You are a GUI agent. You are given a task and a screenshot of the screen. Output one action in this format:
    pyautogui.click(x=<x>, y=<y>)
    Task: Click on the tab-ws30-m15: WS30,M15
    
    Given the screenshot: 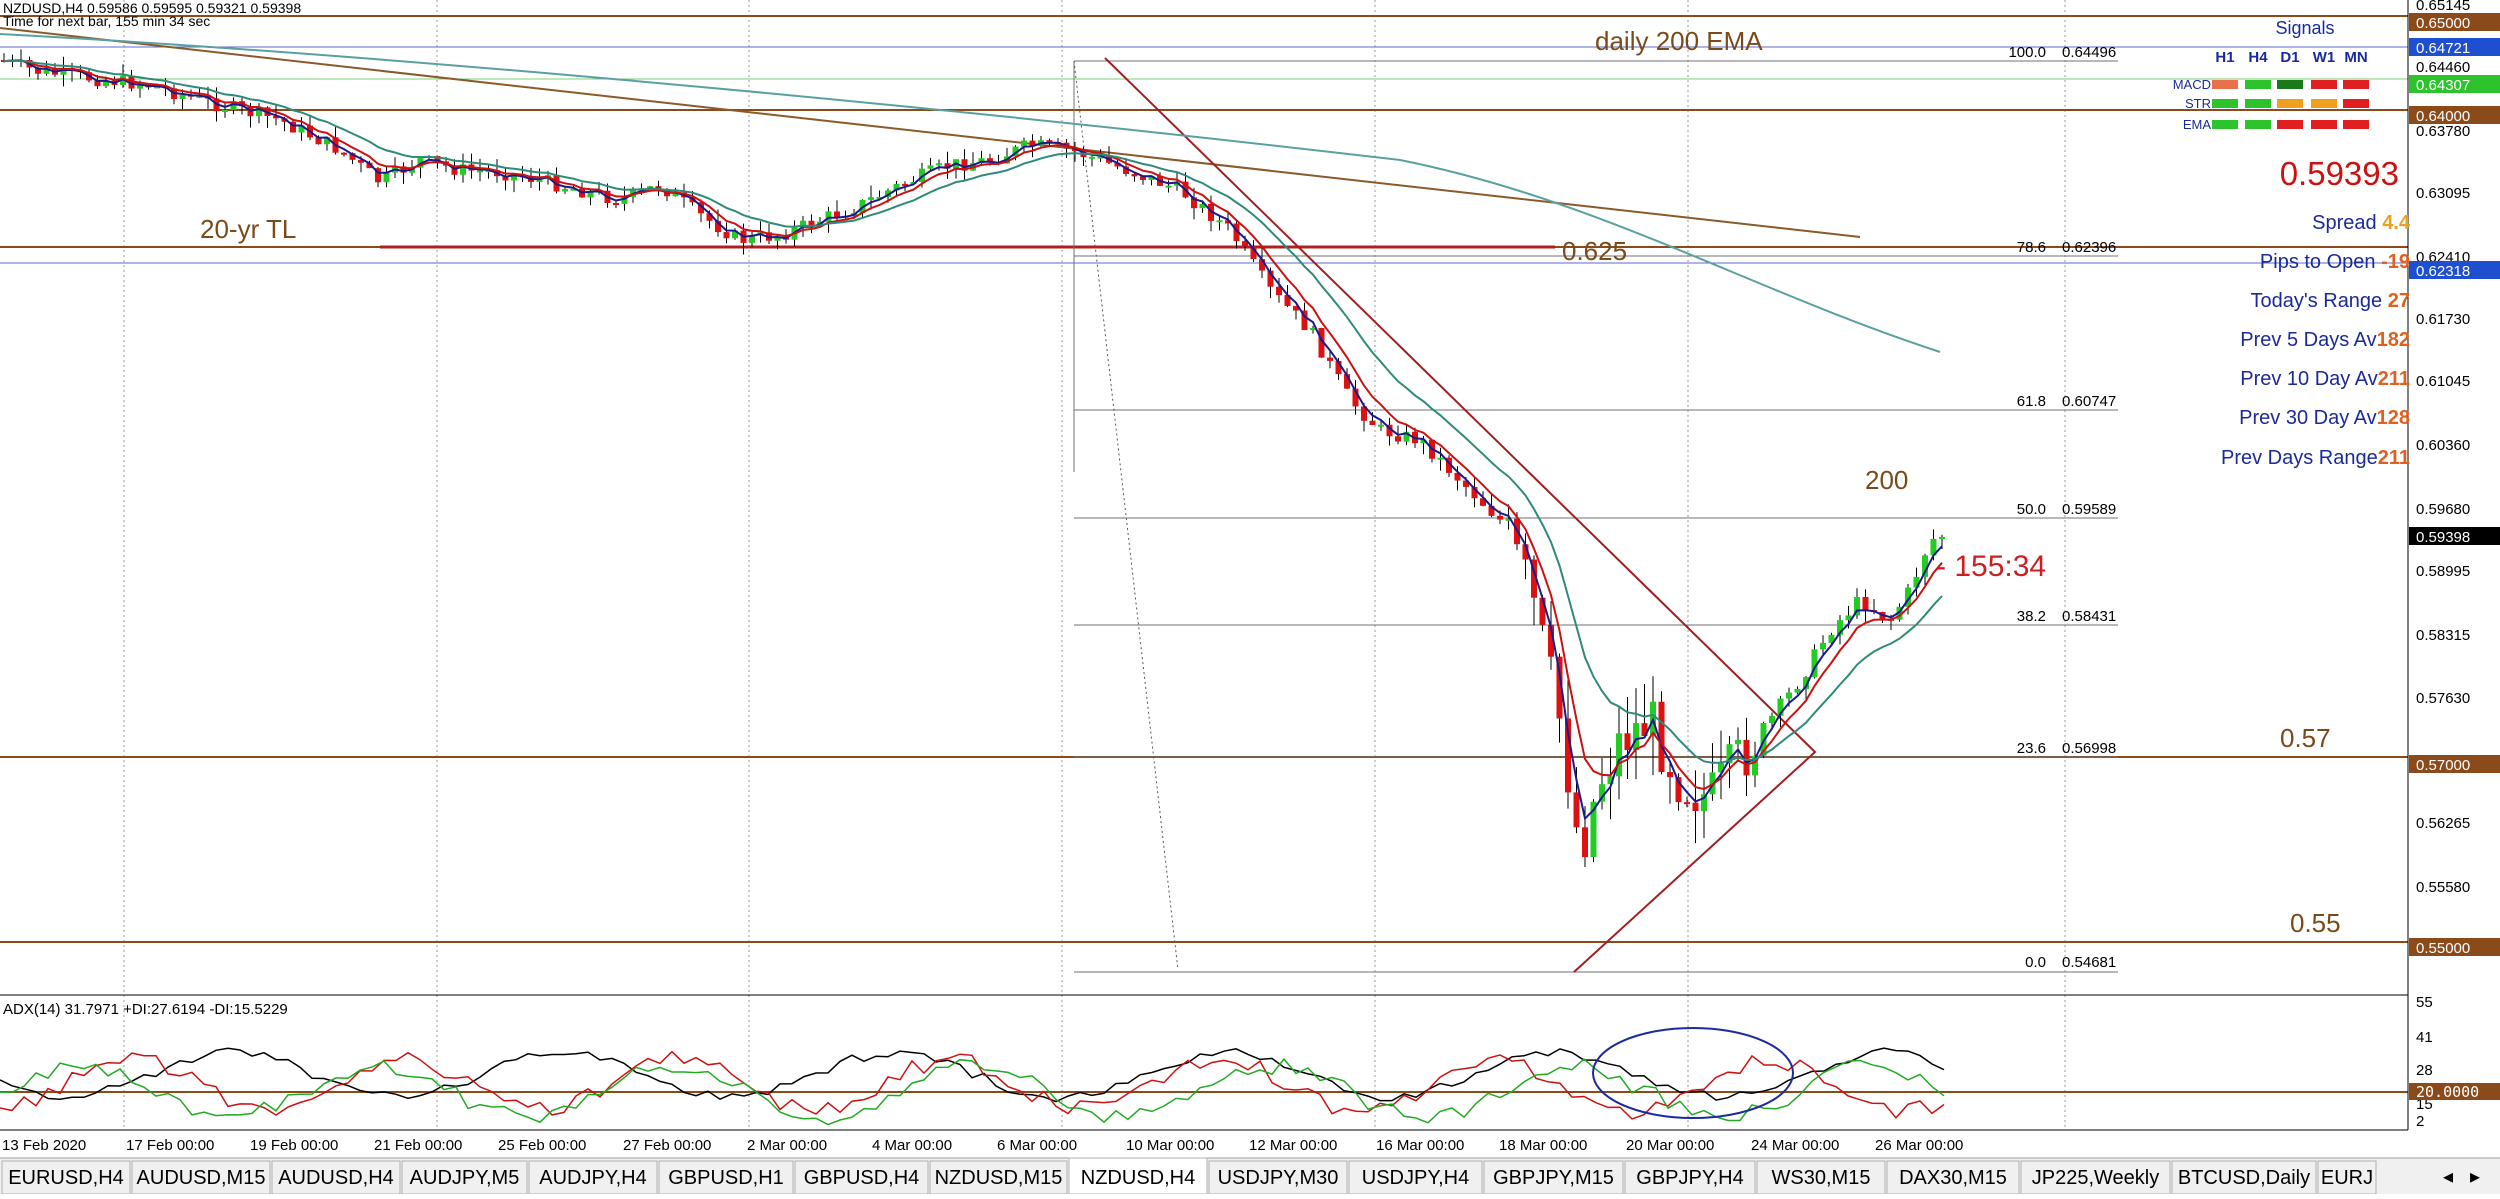 What is the action you would take?
    pyautogui.click(x=1821, y=1177)
    